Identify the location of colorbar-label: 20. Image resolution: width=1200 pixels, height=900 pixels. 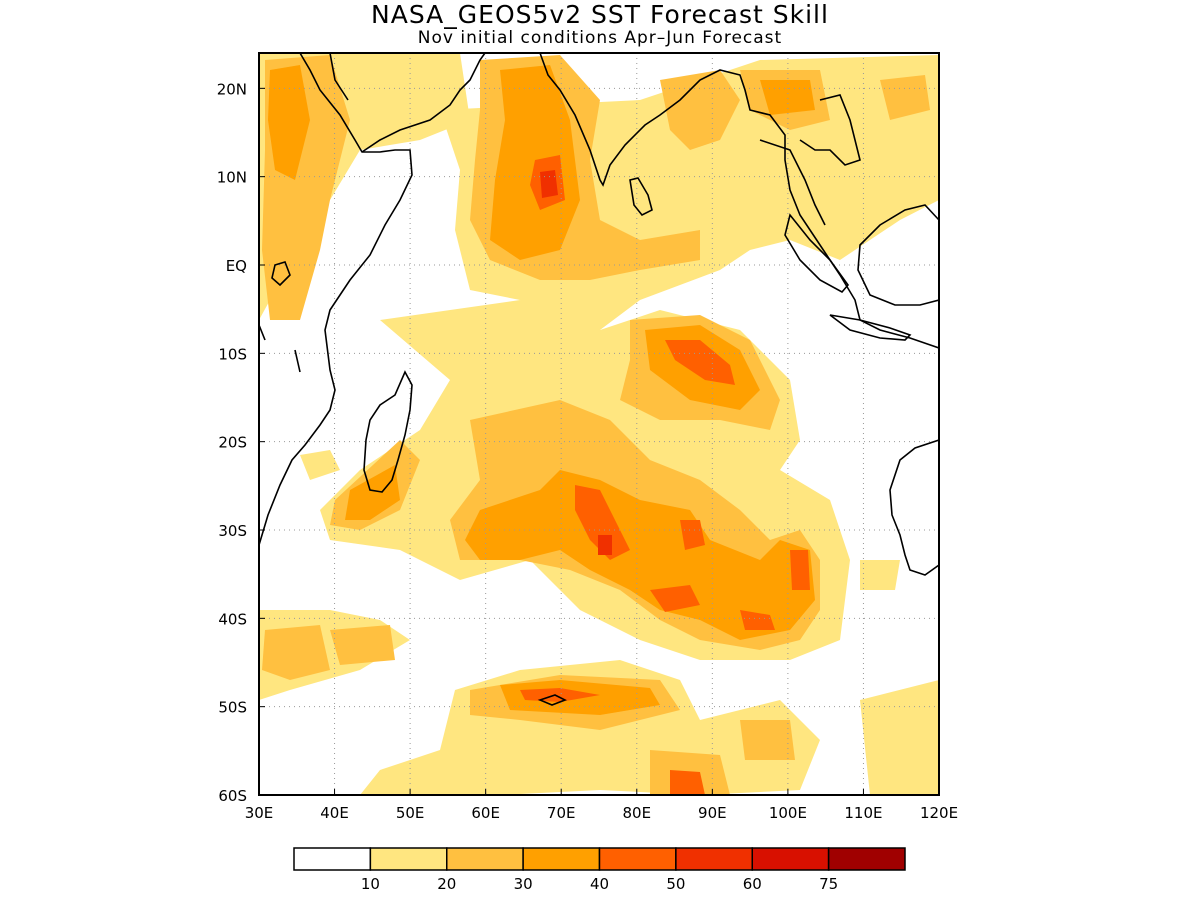
(446, 884).